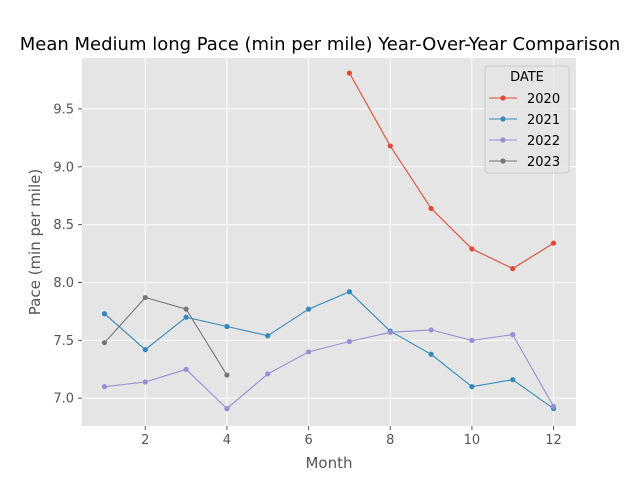 The height and width of the screenshot is (480, 640). What do you see at coordinates (390, 440) in the screenshot?
I see `x-tick-label: 8` at bounding box center [390, 440].